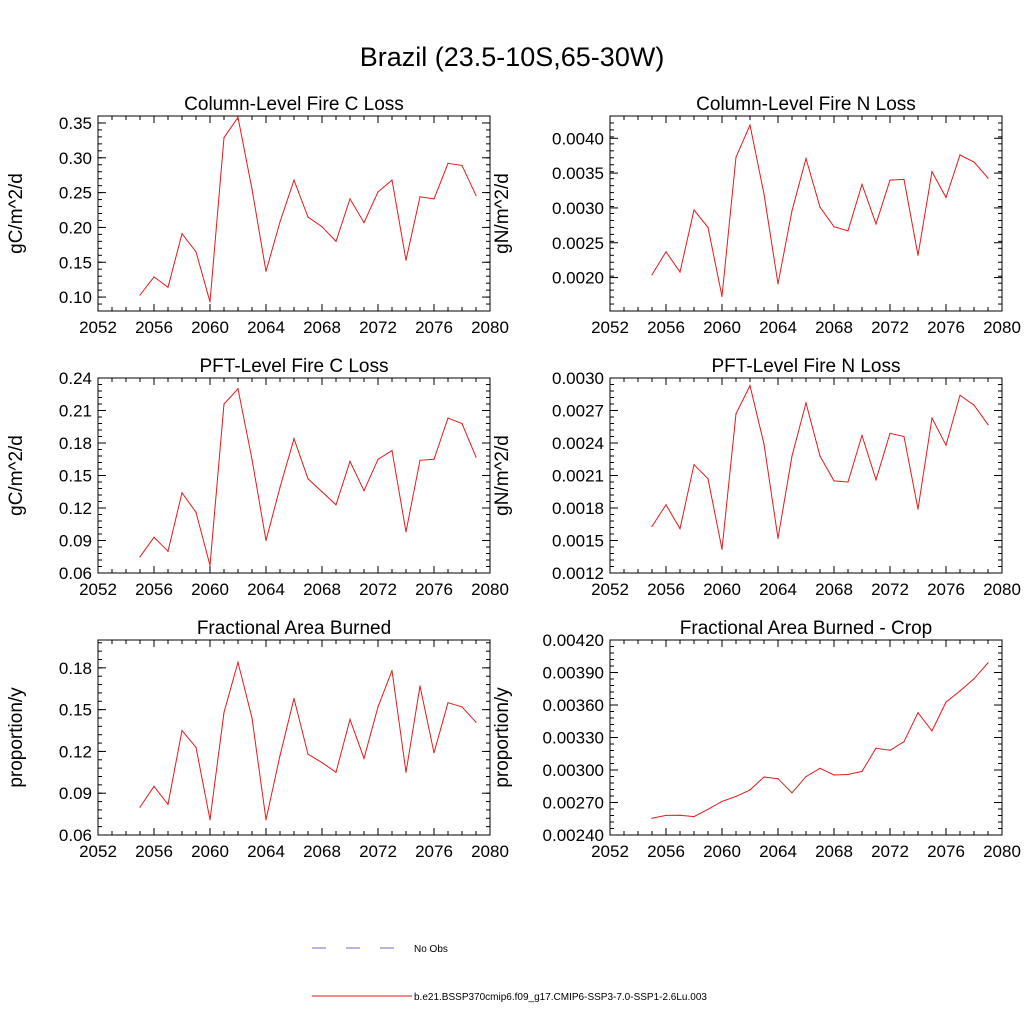  What do you see at coordinates (16, 475) in the screenshot?
I see `y-axis-label: gC/m^2/d` at bounding box center [16, 475].